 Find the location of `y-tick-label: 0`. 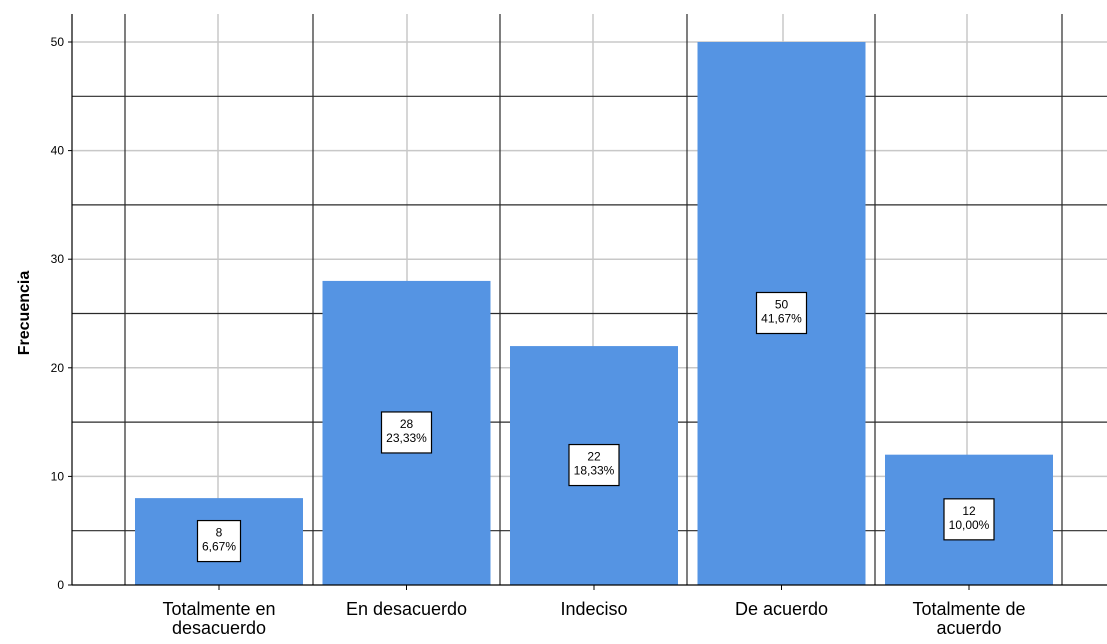

y-tick-label: 0 is located at coordinates (60, 585).